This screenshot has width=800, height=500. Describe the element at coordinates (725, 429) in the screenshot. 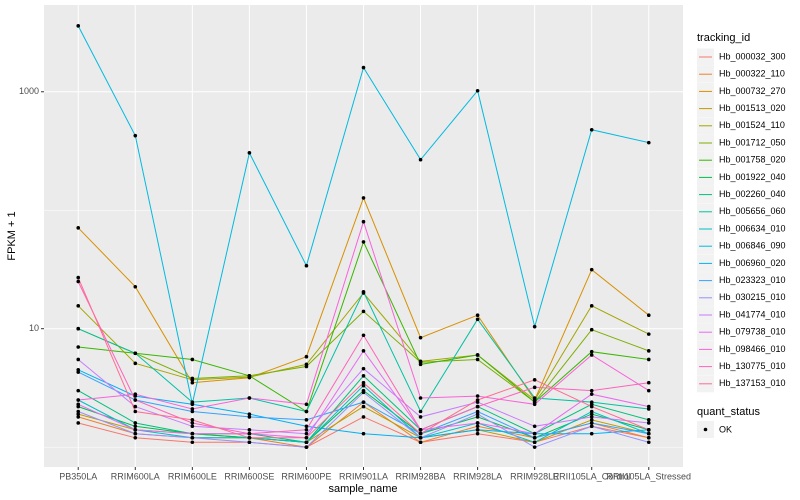

I see `legend-label: OK` at that location.